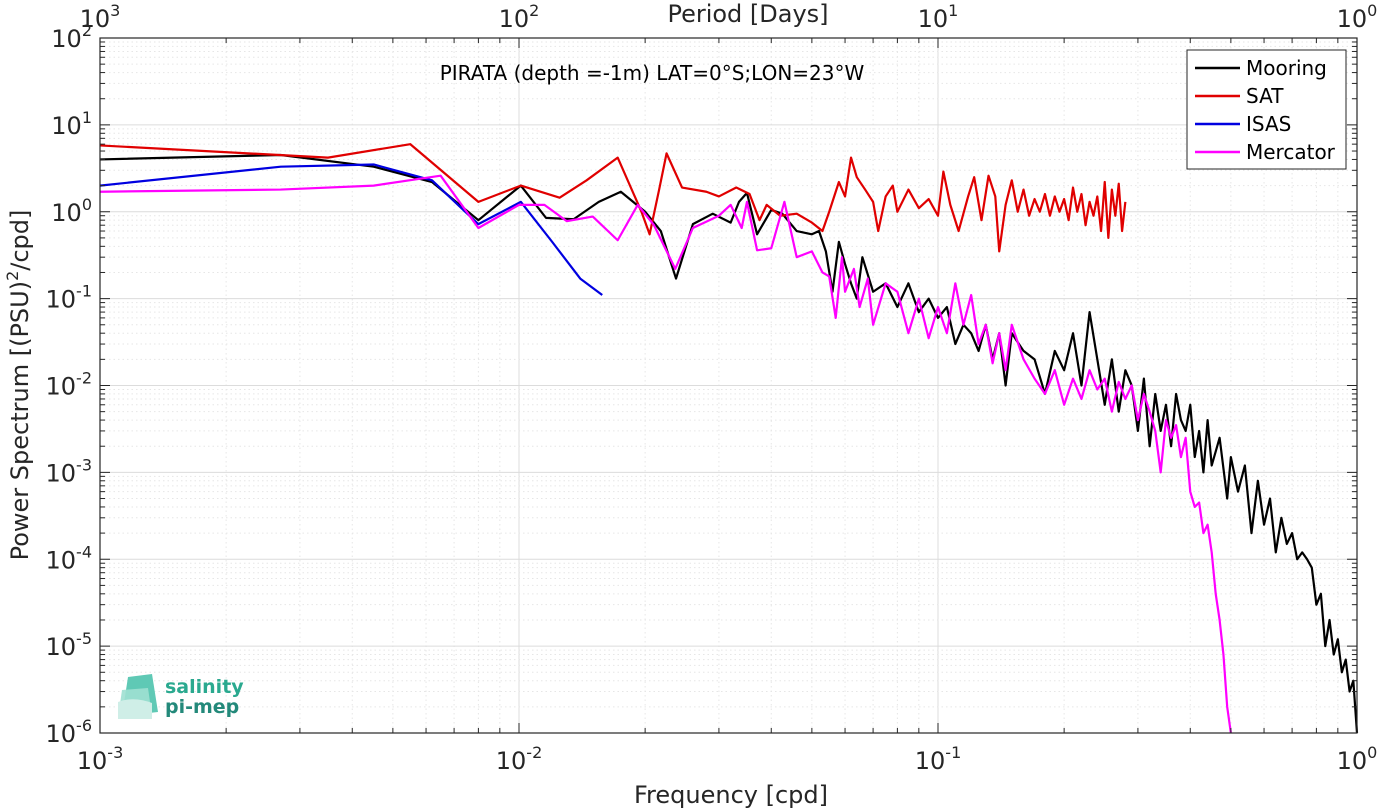  Describe the element at coordinates (1265, 96) in the screenshot. I see `legend-label-sat: SAT` at that location.